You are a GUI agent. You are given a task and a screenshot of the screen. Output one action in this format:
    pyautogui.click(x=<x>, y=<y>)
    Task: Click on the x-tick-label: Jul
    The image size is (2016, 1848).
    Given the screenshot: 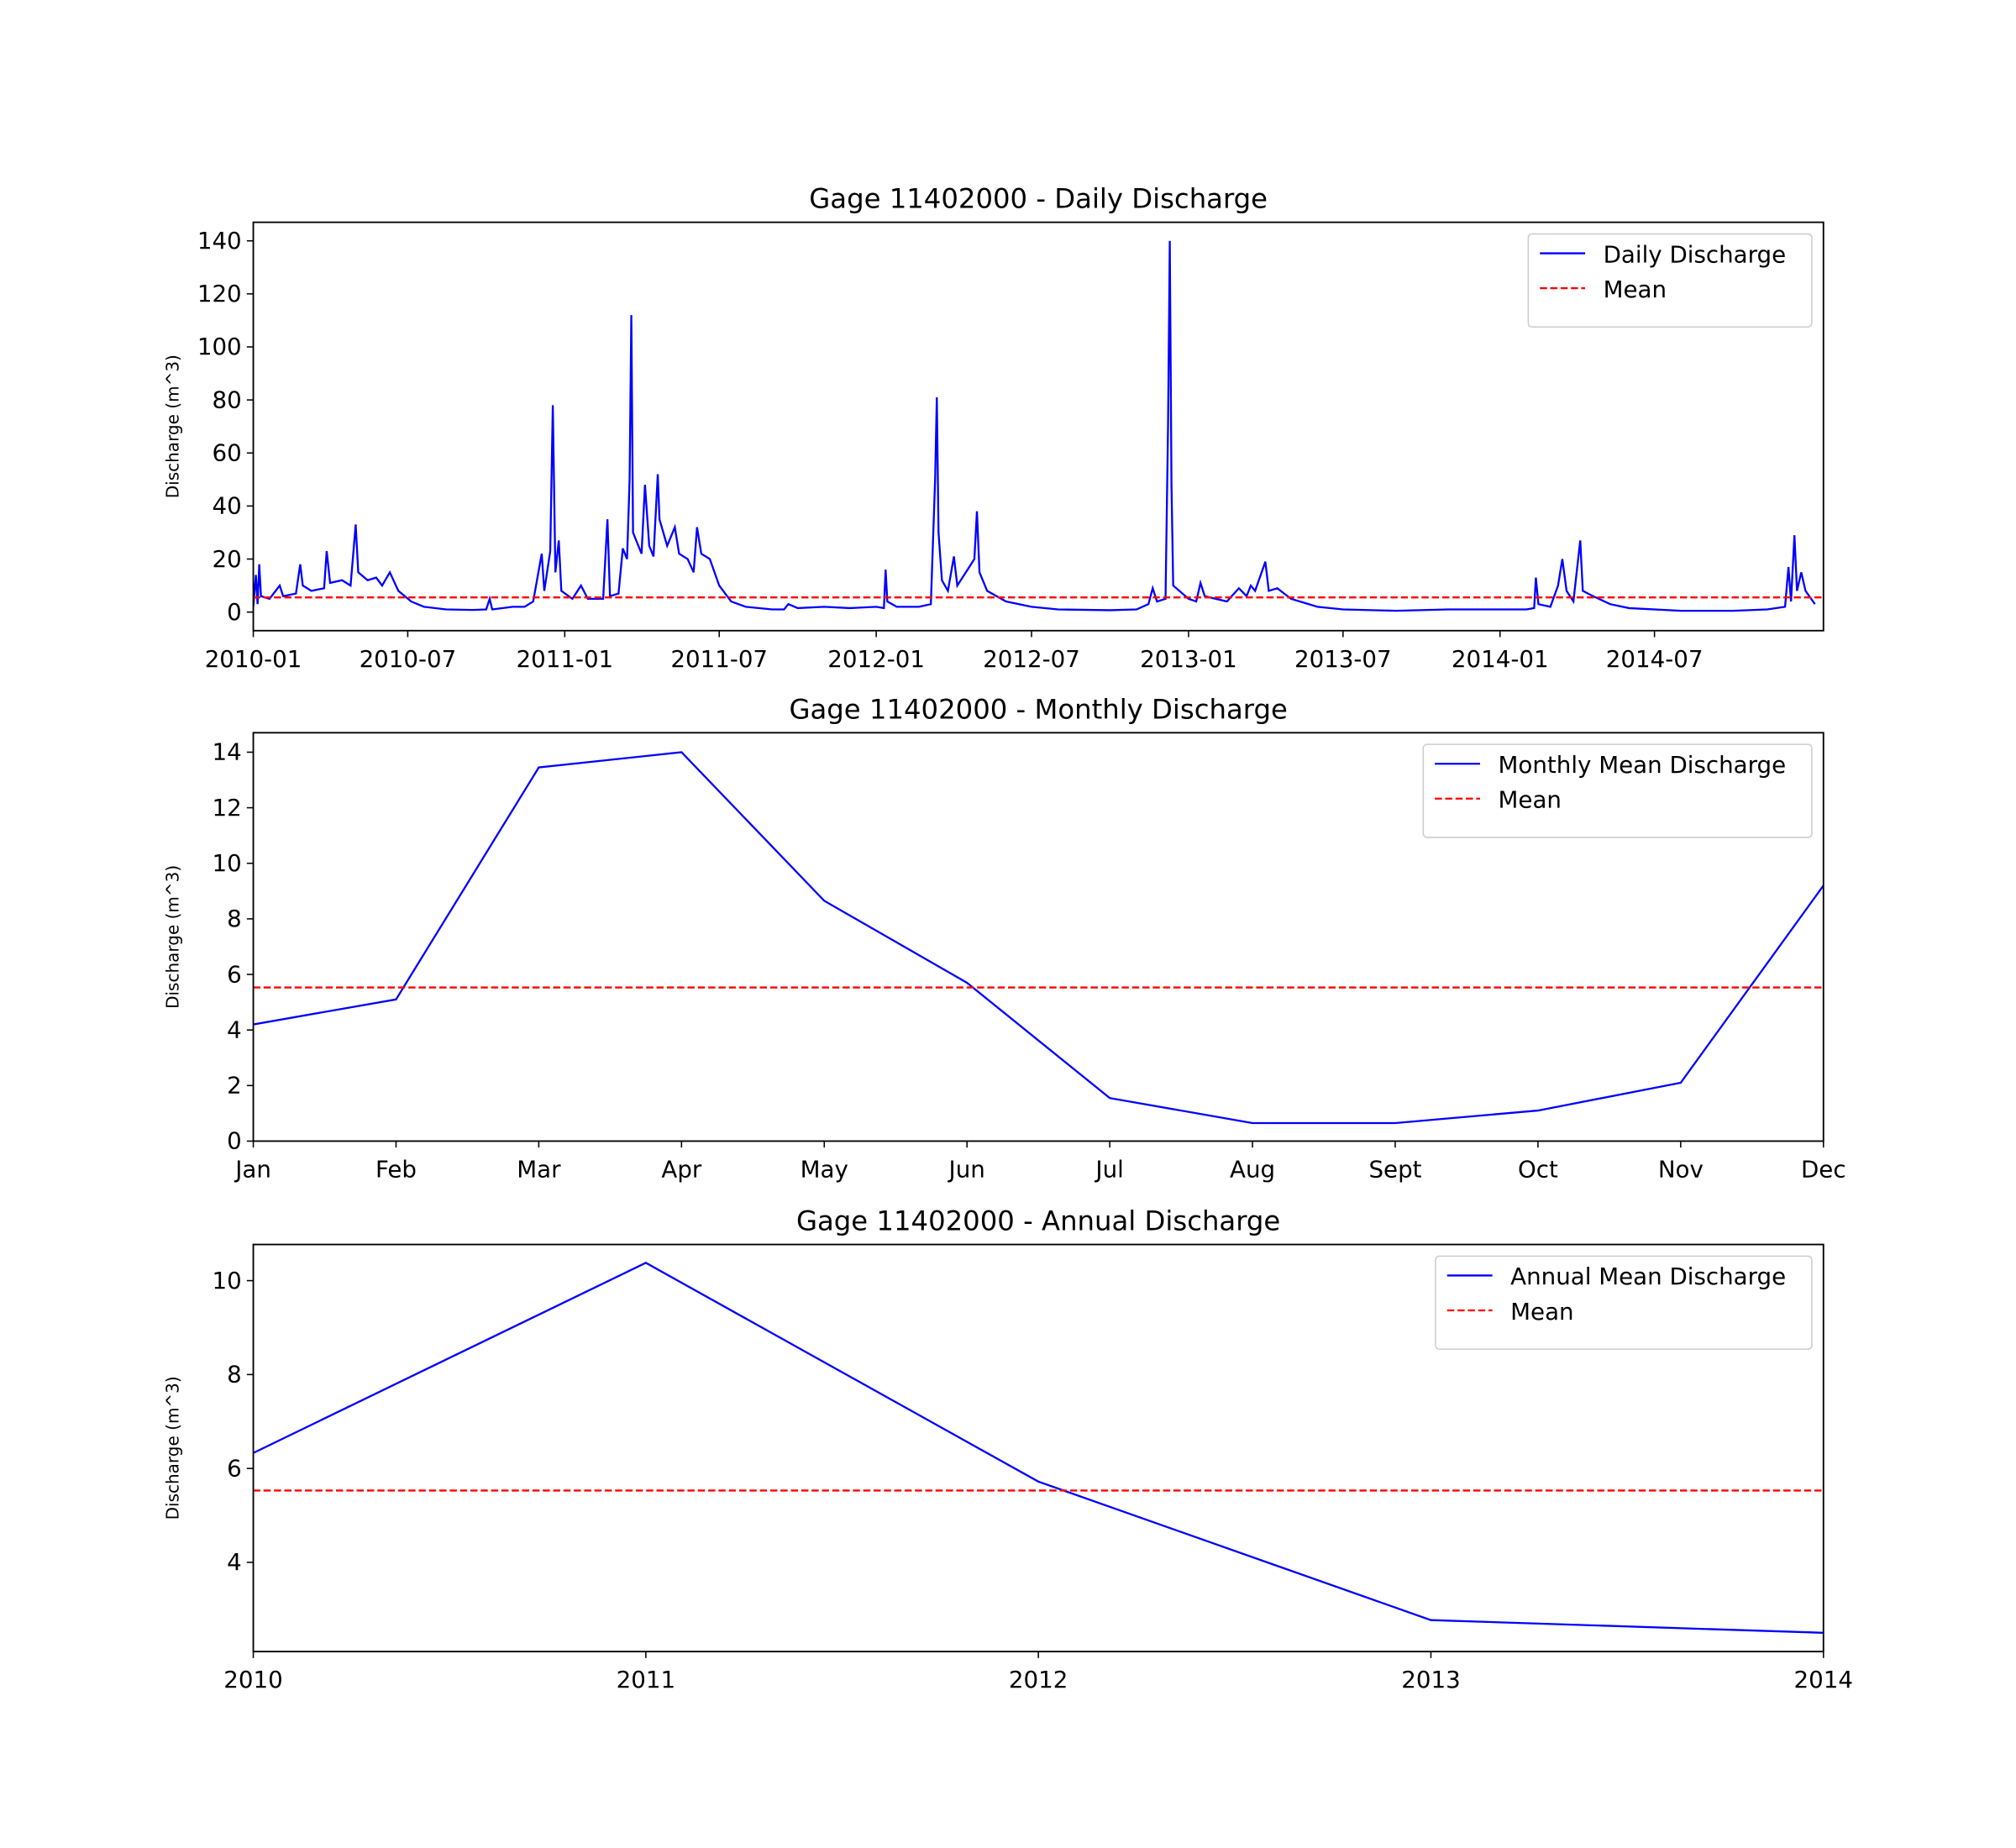 What is the action you would take?
    pyautogui.click(x=1108, y=1170)
    